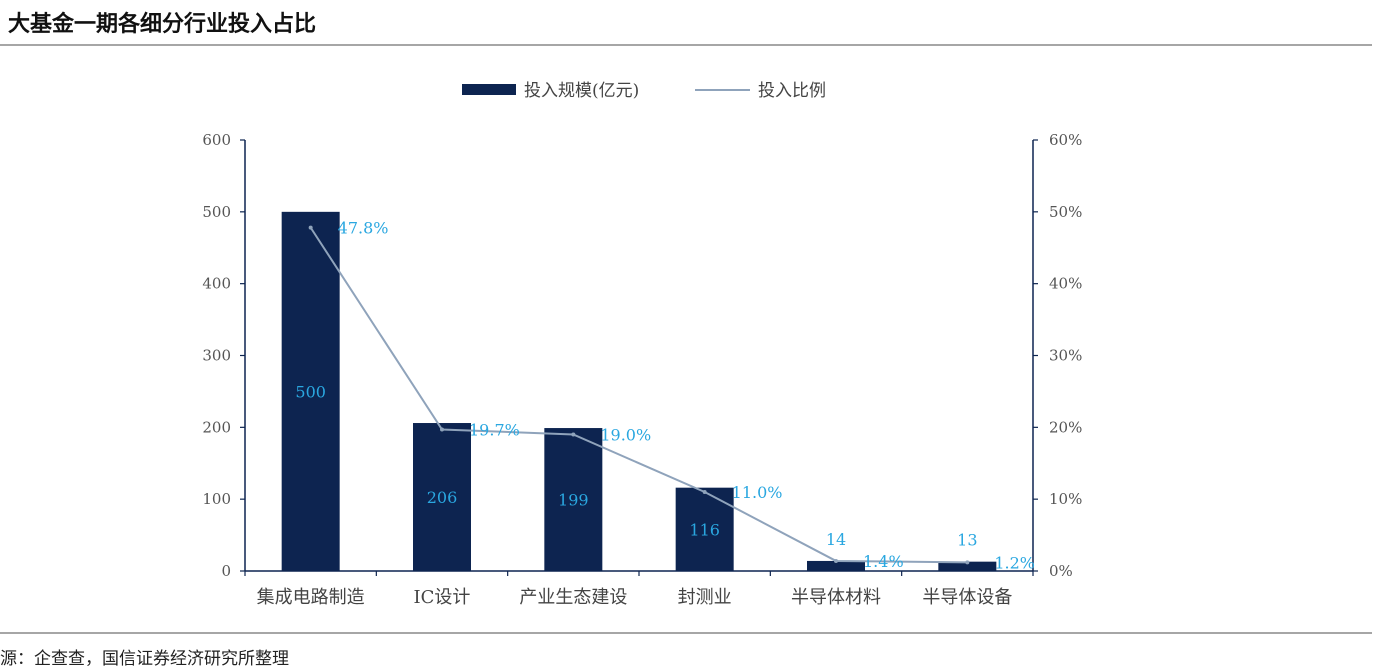  What do you see at coordinates (1061, 571) in the screenshot?
I see `right-tick-label: 0%` at bounding box center [1061, 571].